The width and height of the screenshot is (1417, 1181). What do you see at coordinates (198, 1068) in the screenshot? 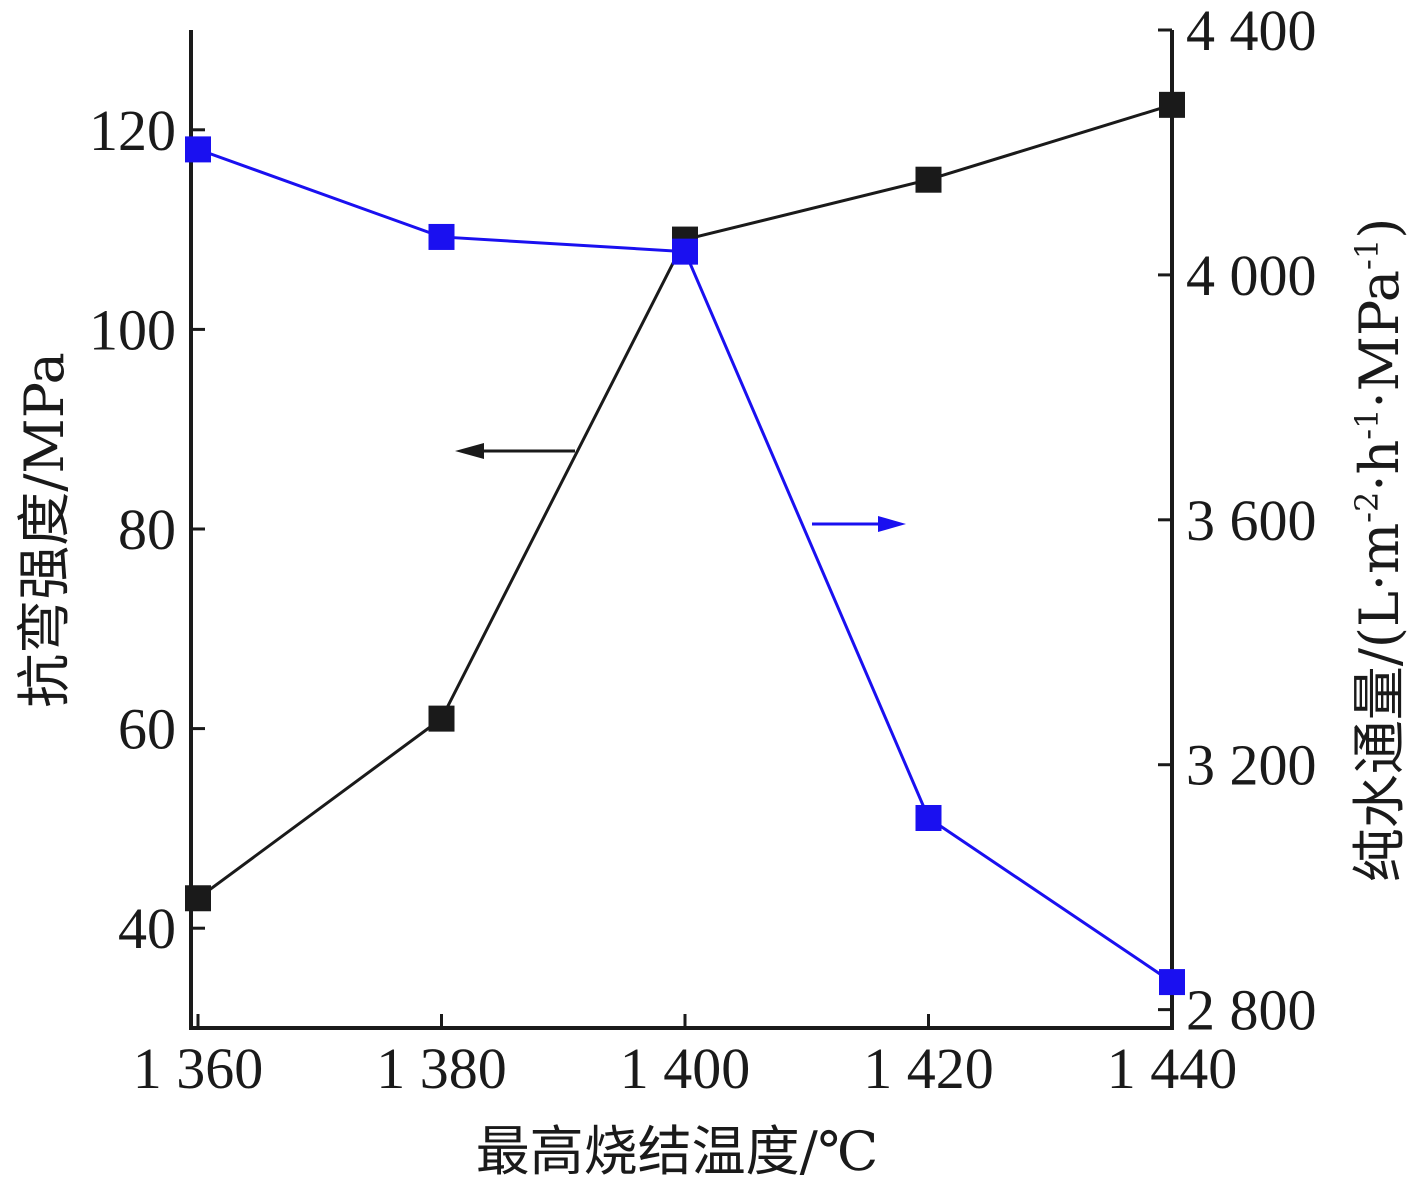
I see `x-tick-label: 1 360` at bounding box center [198, 1068].